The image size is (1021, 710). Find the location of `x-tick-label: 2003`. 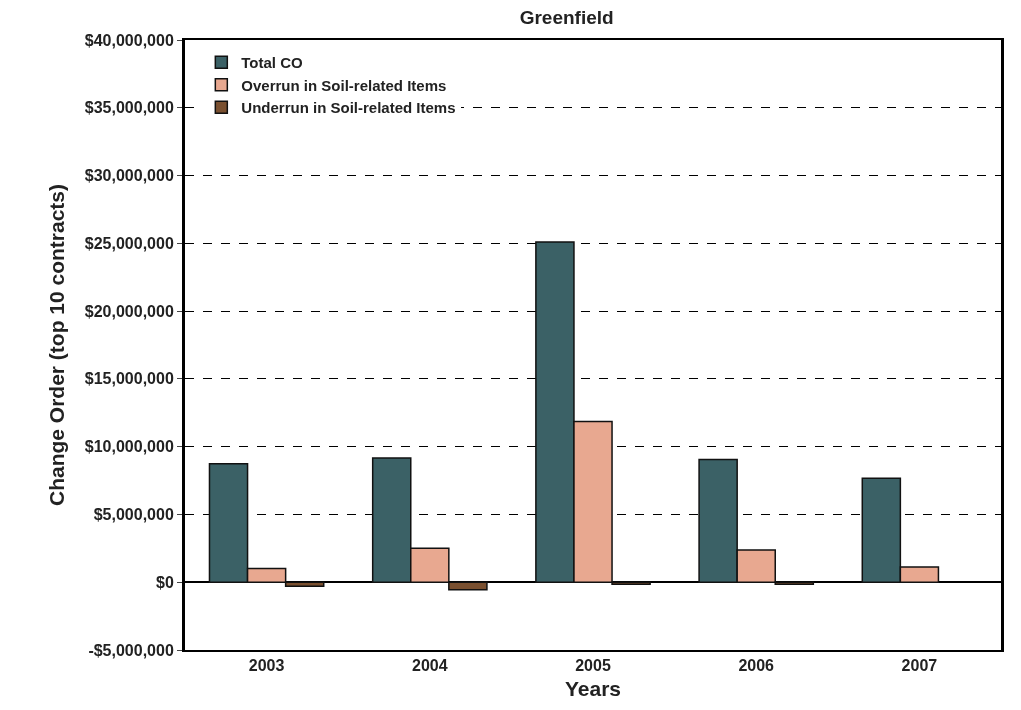

x-tick-label: 2003 is located at coordinates (266, 666).